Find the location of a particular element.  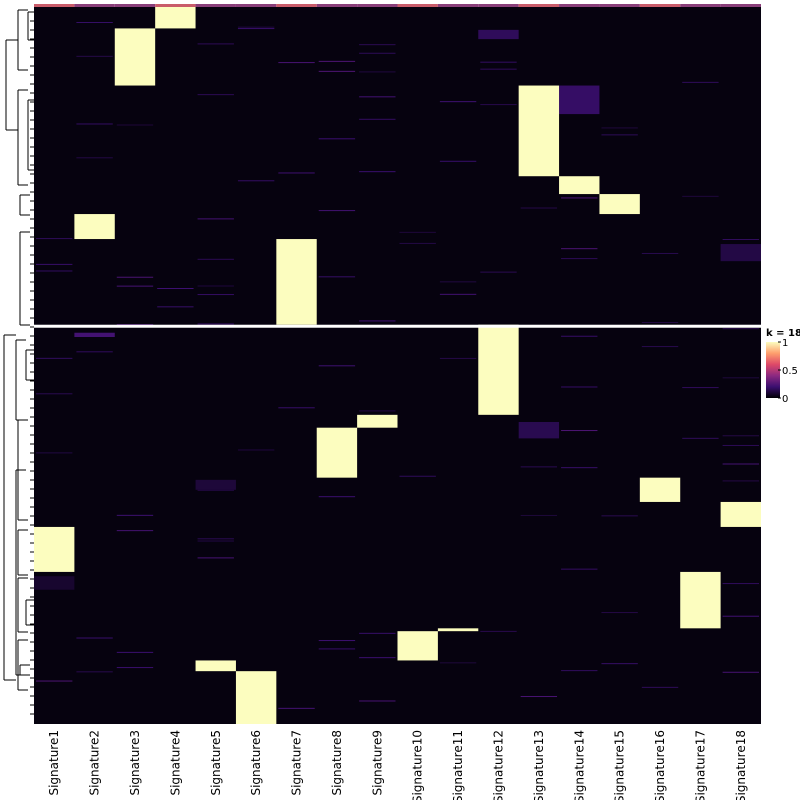

column-label: Signature17 is located at coordinates (700, 765).